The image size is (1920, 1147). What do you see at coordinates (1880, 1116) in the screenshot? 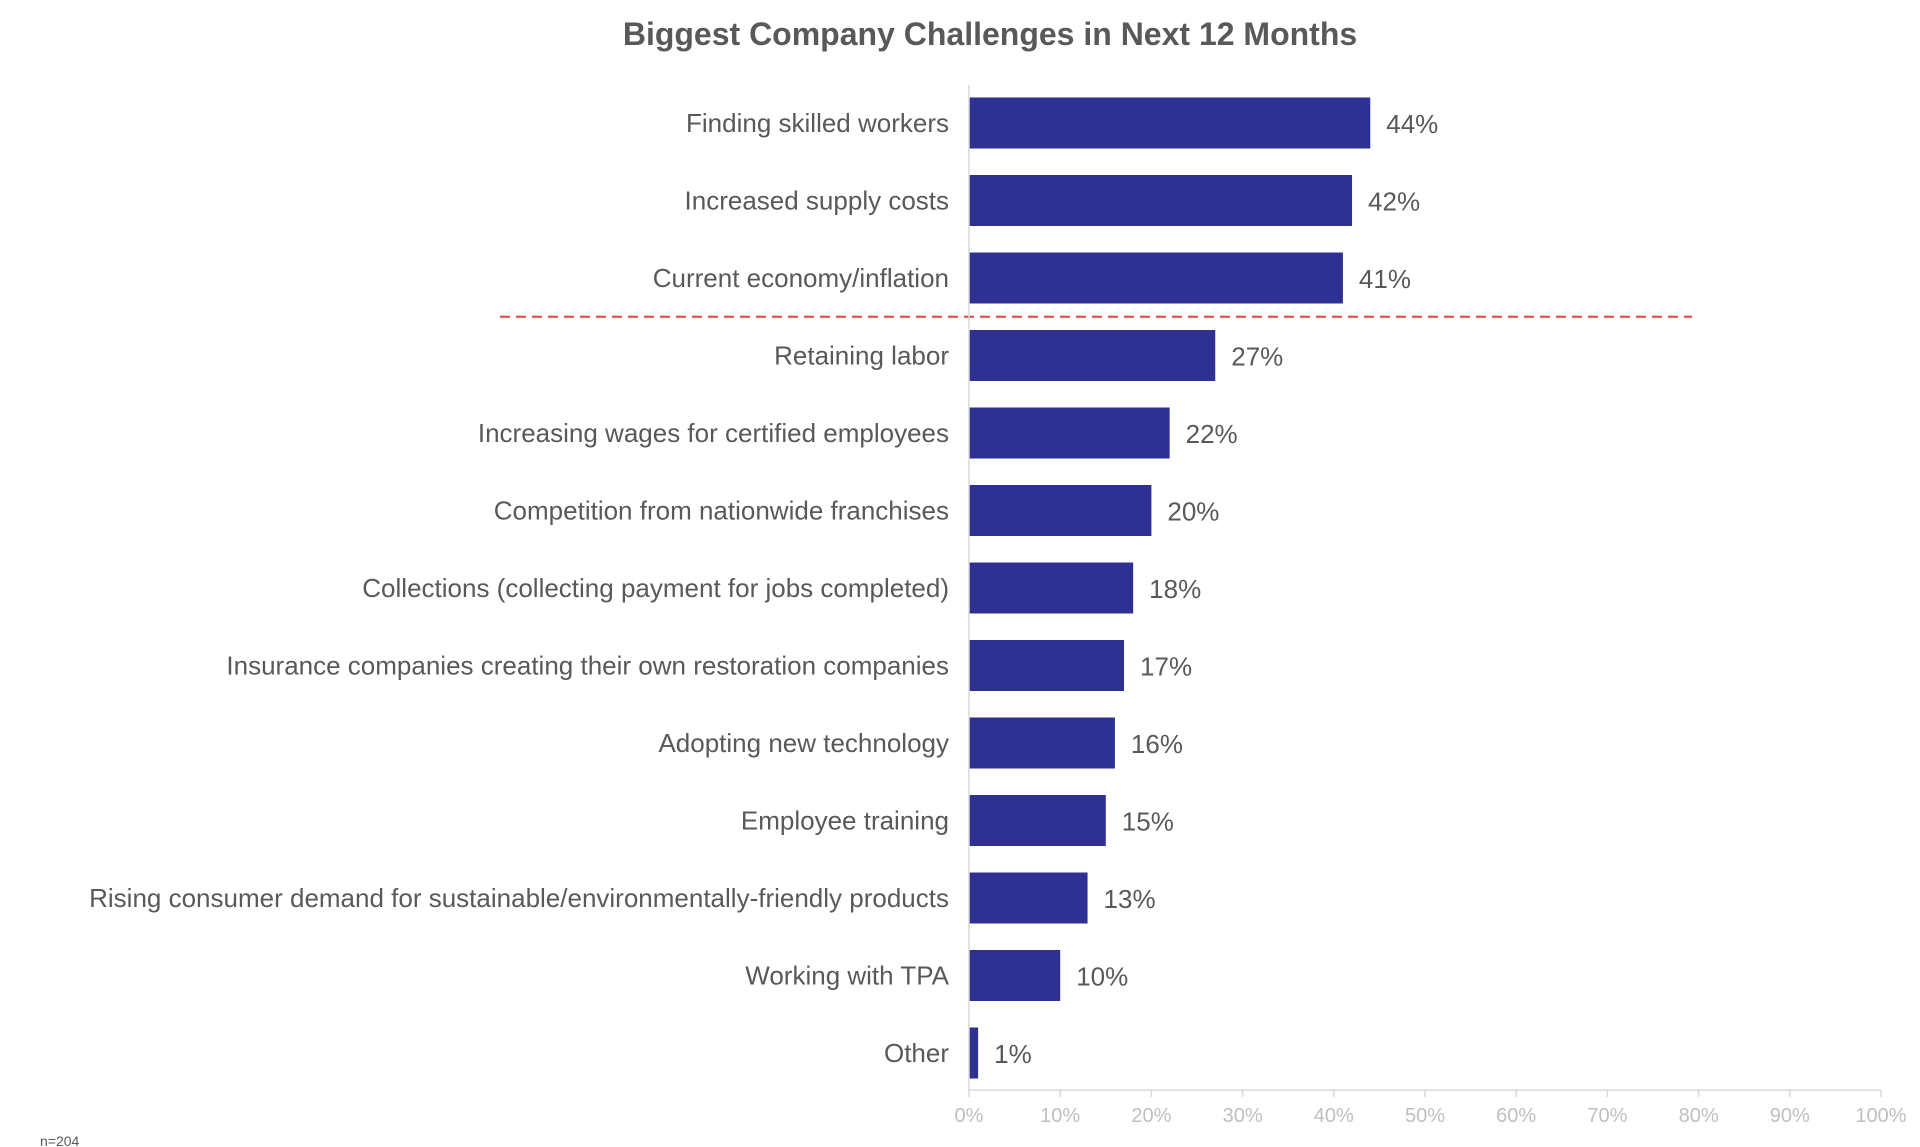
I see `x-tick-label: 100%` at bounding box center [1880, 1116].